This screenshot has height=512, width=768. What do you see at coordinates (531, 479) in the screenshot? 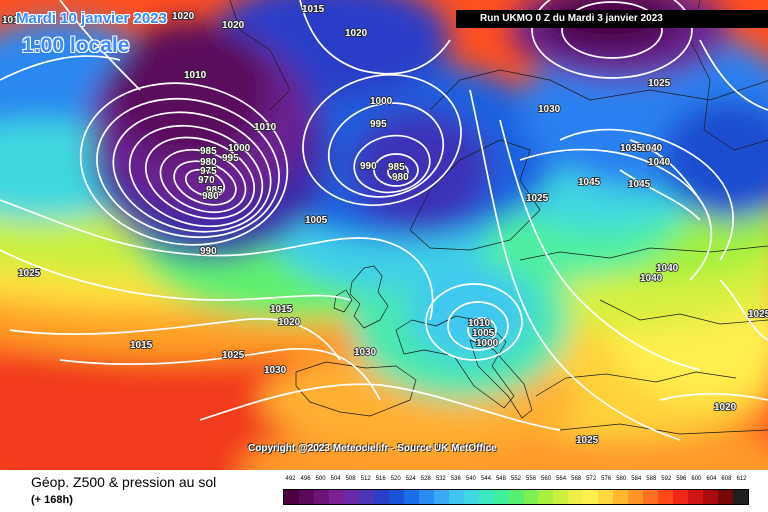
I see `legend-label: 556` at bounding box center [531, 479].